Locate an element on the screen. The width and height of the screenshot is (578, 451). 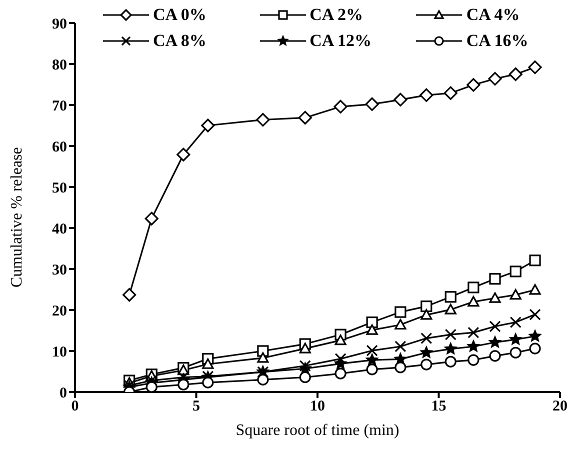
y-tick-label: 60 is located at coordinates (59, 147).